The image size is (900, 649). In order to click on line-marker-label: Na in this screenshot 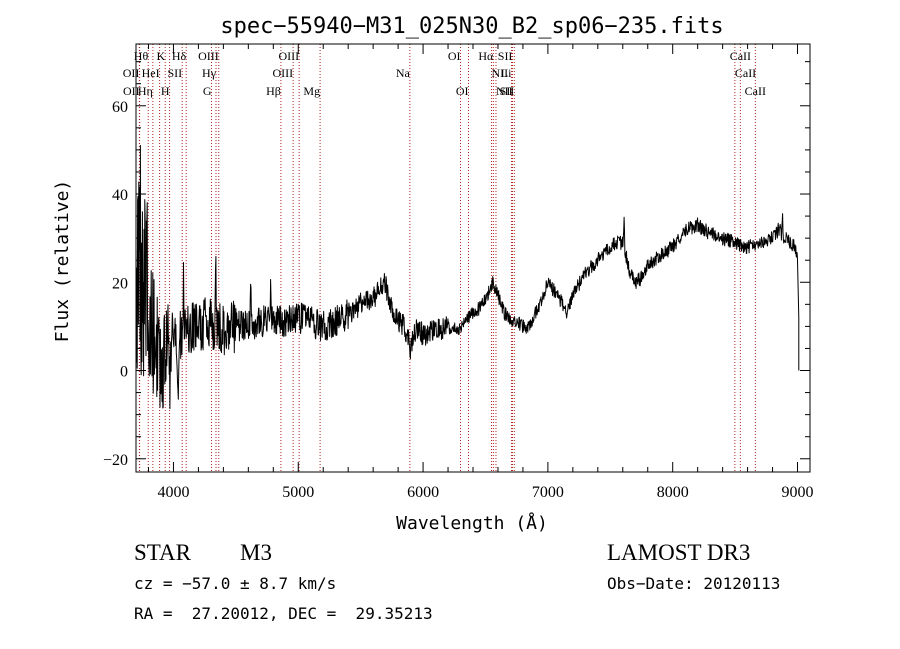, I will do `click(403, 73)`.